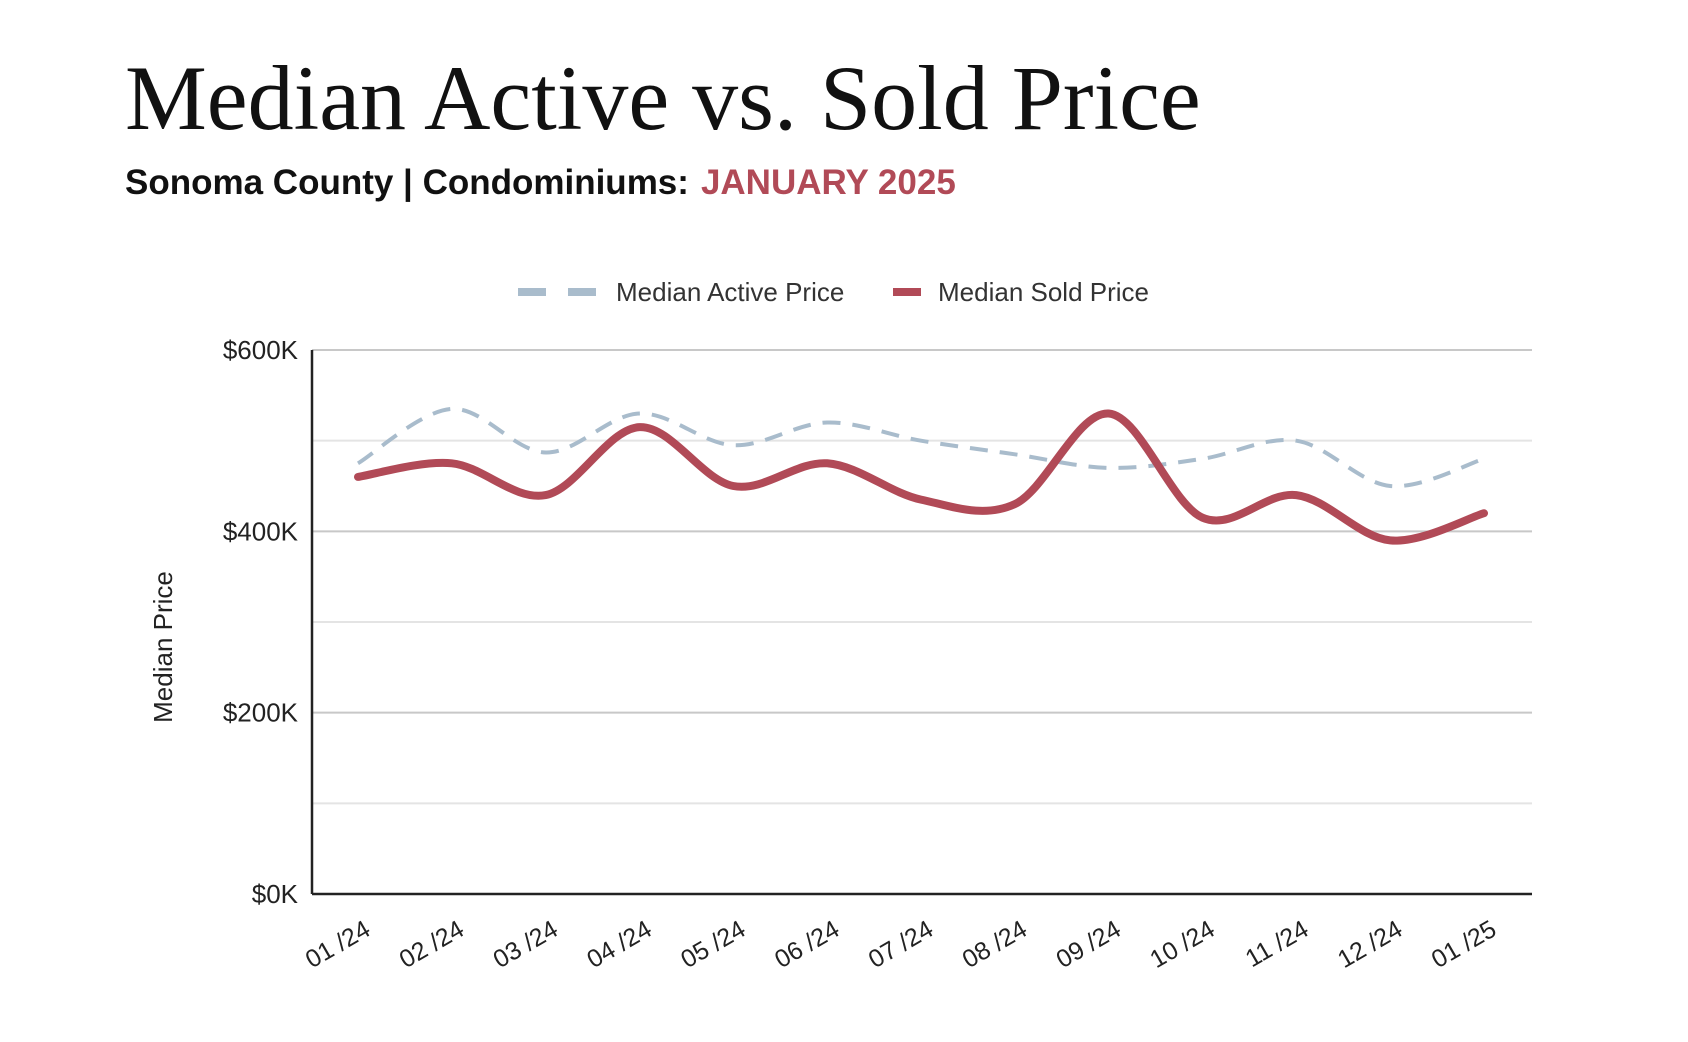 The image size is (1688, 1042). I want to click on x-tick-label: 06 /24, so click(807, 944).